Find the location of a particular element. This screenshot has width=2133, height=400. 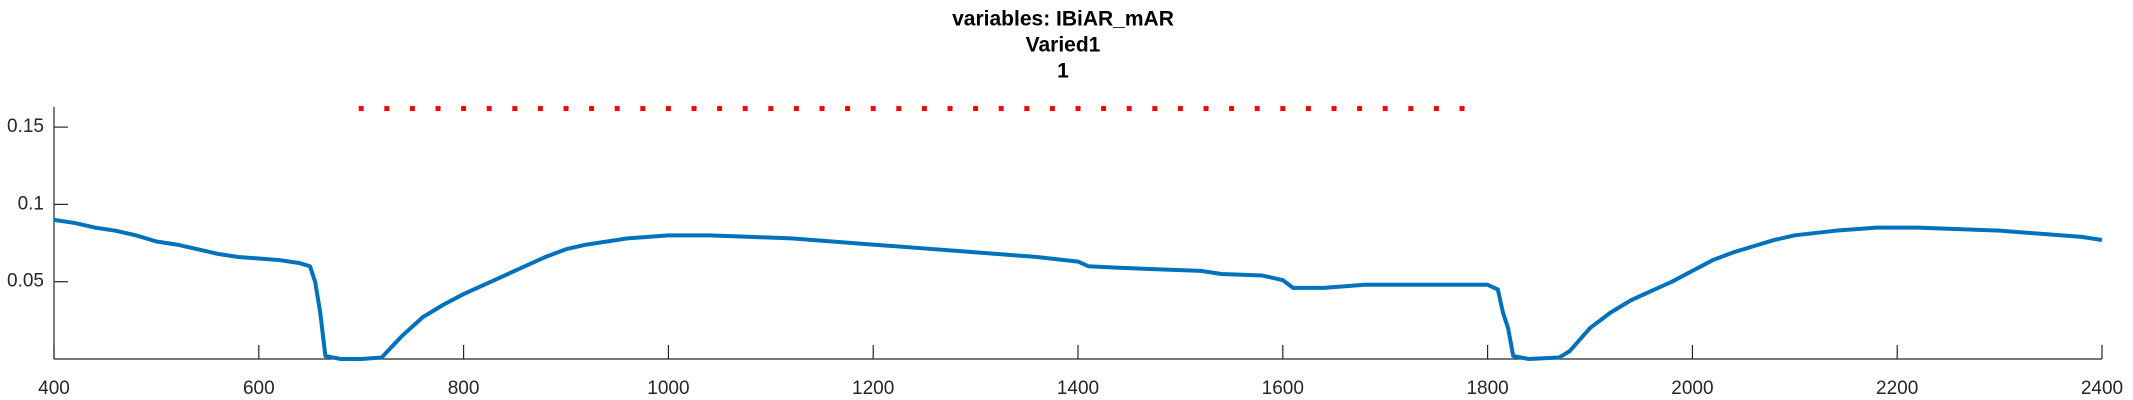

chart-title: variables: IBiAR_mAR is located at coordinates (1063, 19).